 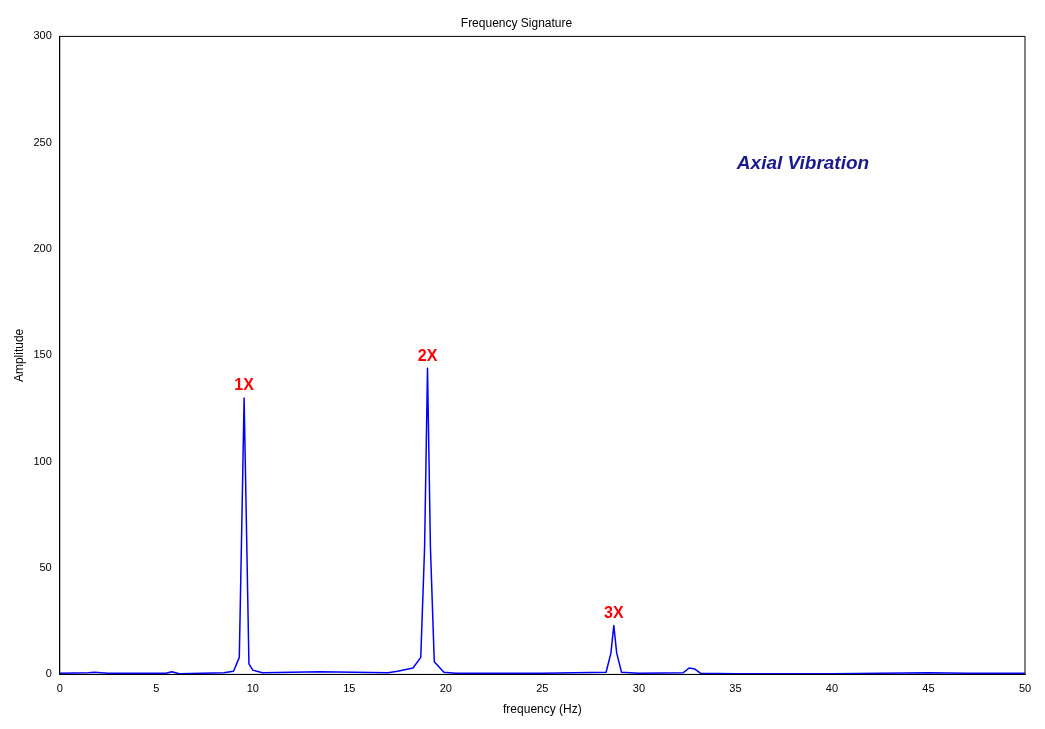 What do you see at coordinates (42, 35) in the screenshot?
I see `y-tick-label: 300` at bounding box center [42, 35].